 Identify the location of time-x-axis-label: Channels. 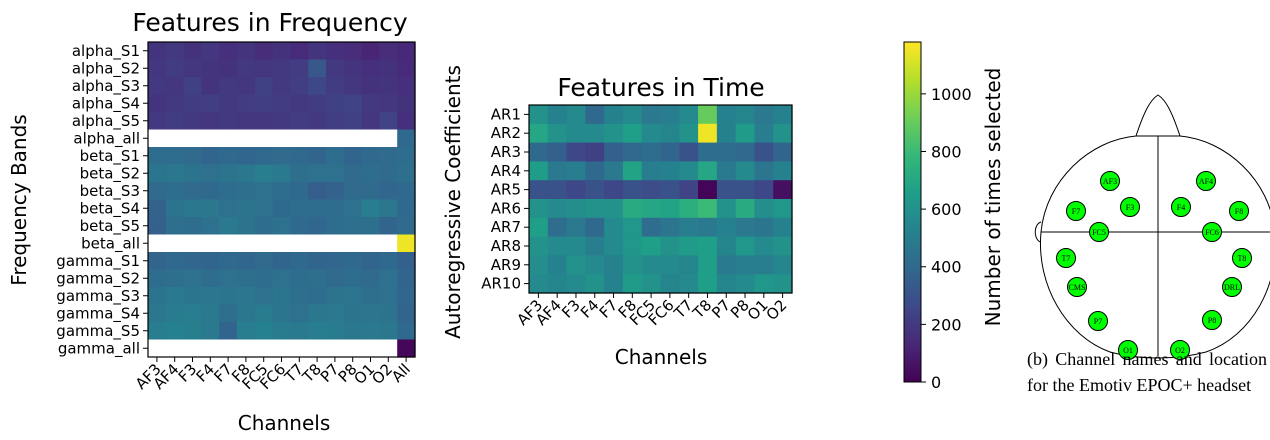
(661, 357).